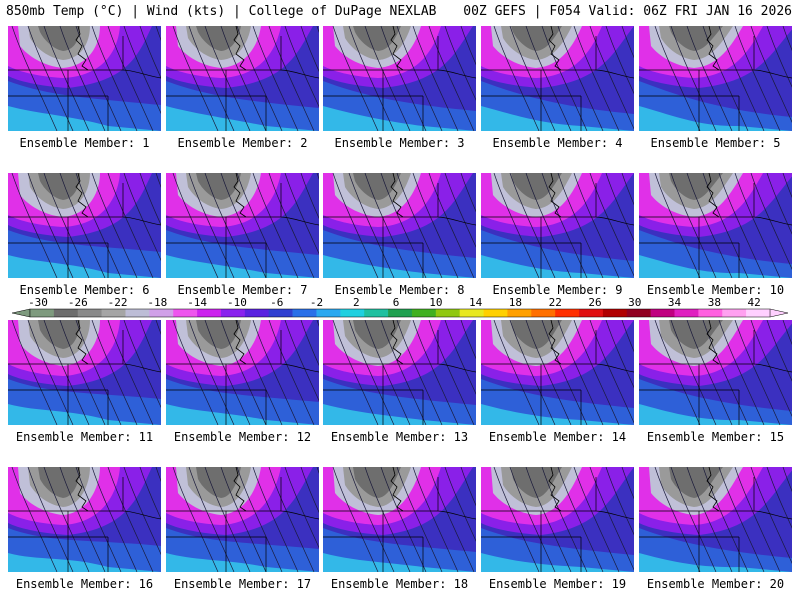 The image size is (800, 600). What do you see at coordinates (157, 302) in the screenshot?
I see `colorbar-tick-label: -18` at bounding box center [157, 302].